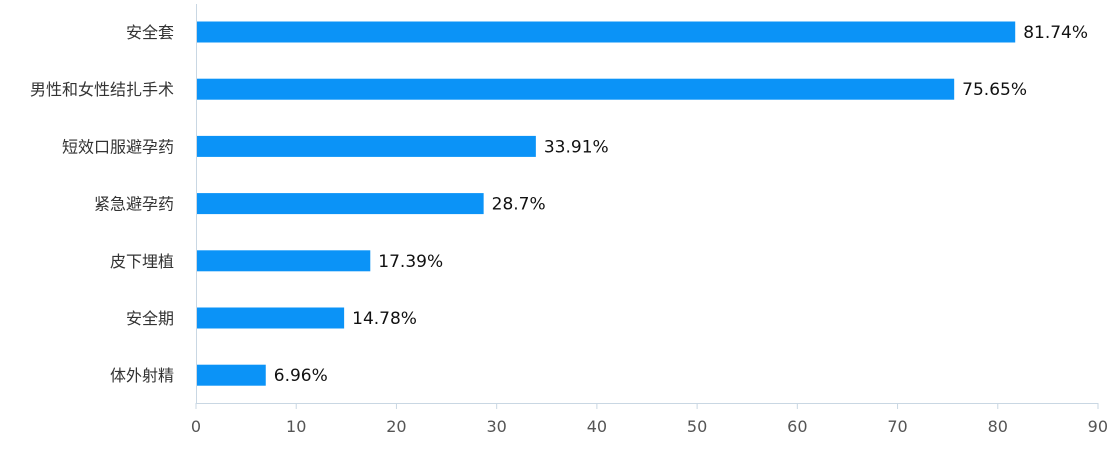  I want to click on data-label-6: 6.96%, so click(301, 376).